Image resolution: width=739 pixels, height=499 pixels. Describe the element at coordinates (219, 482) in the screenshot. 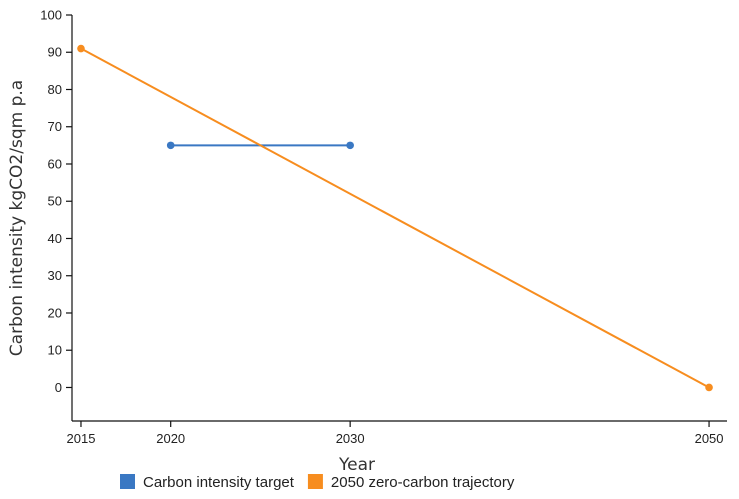

I see `legend-label-1: Carbon intensity target` at that location.